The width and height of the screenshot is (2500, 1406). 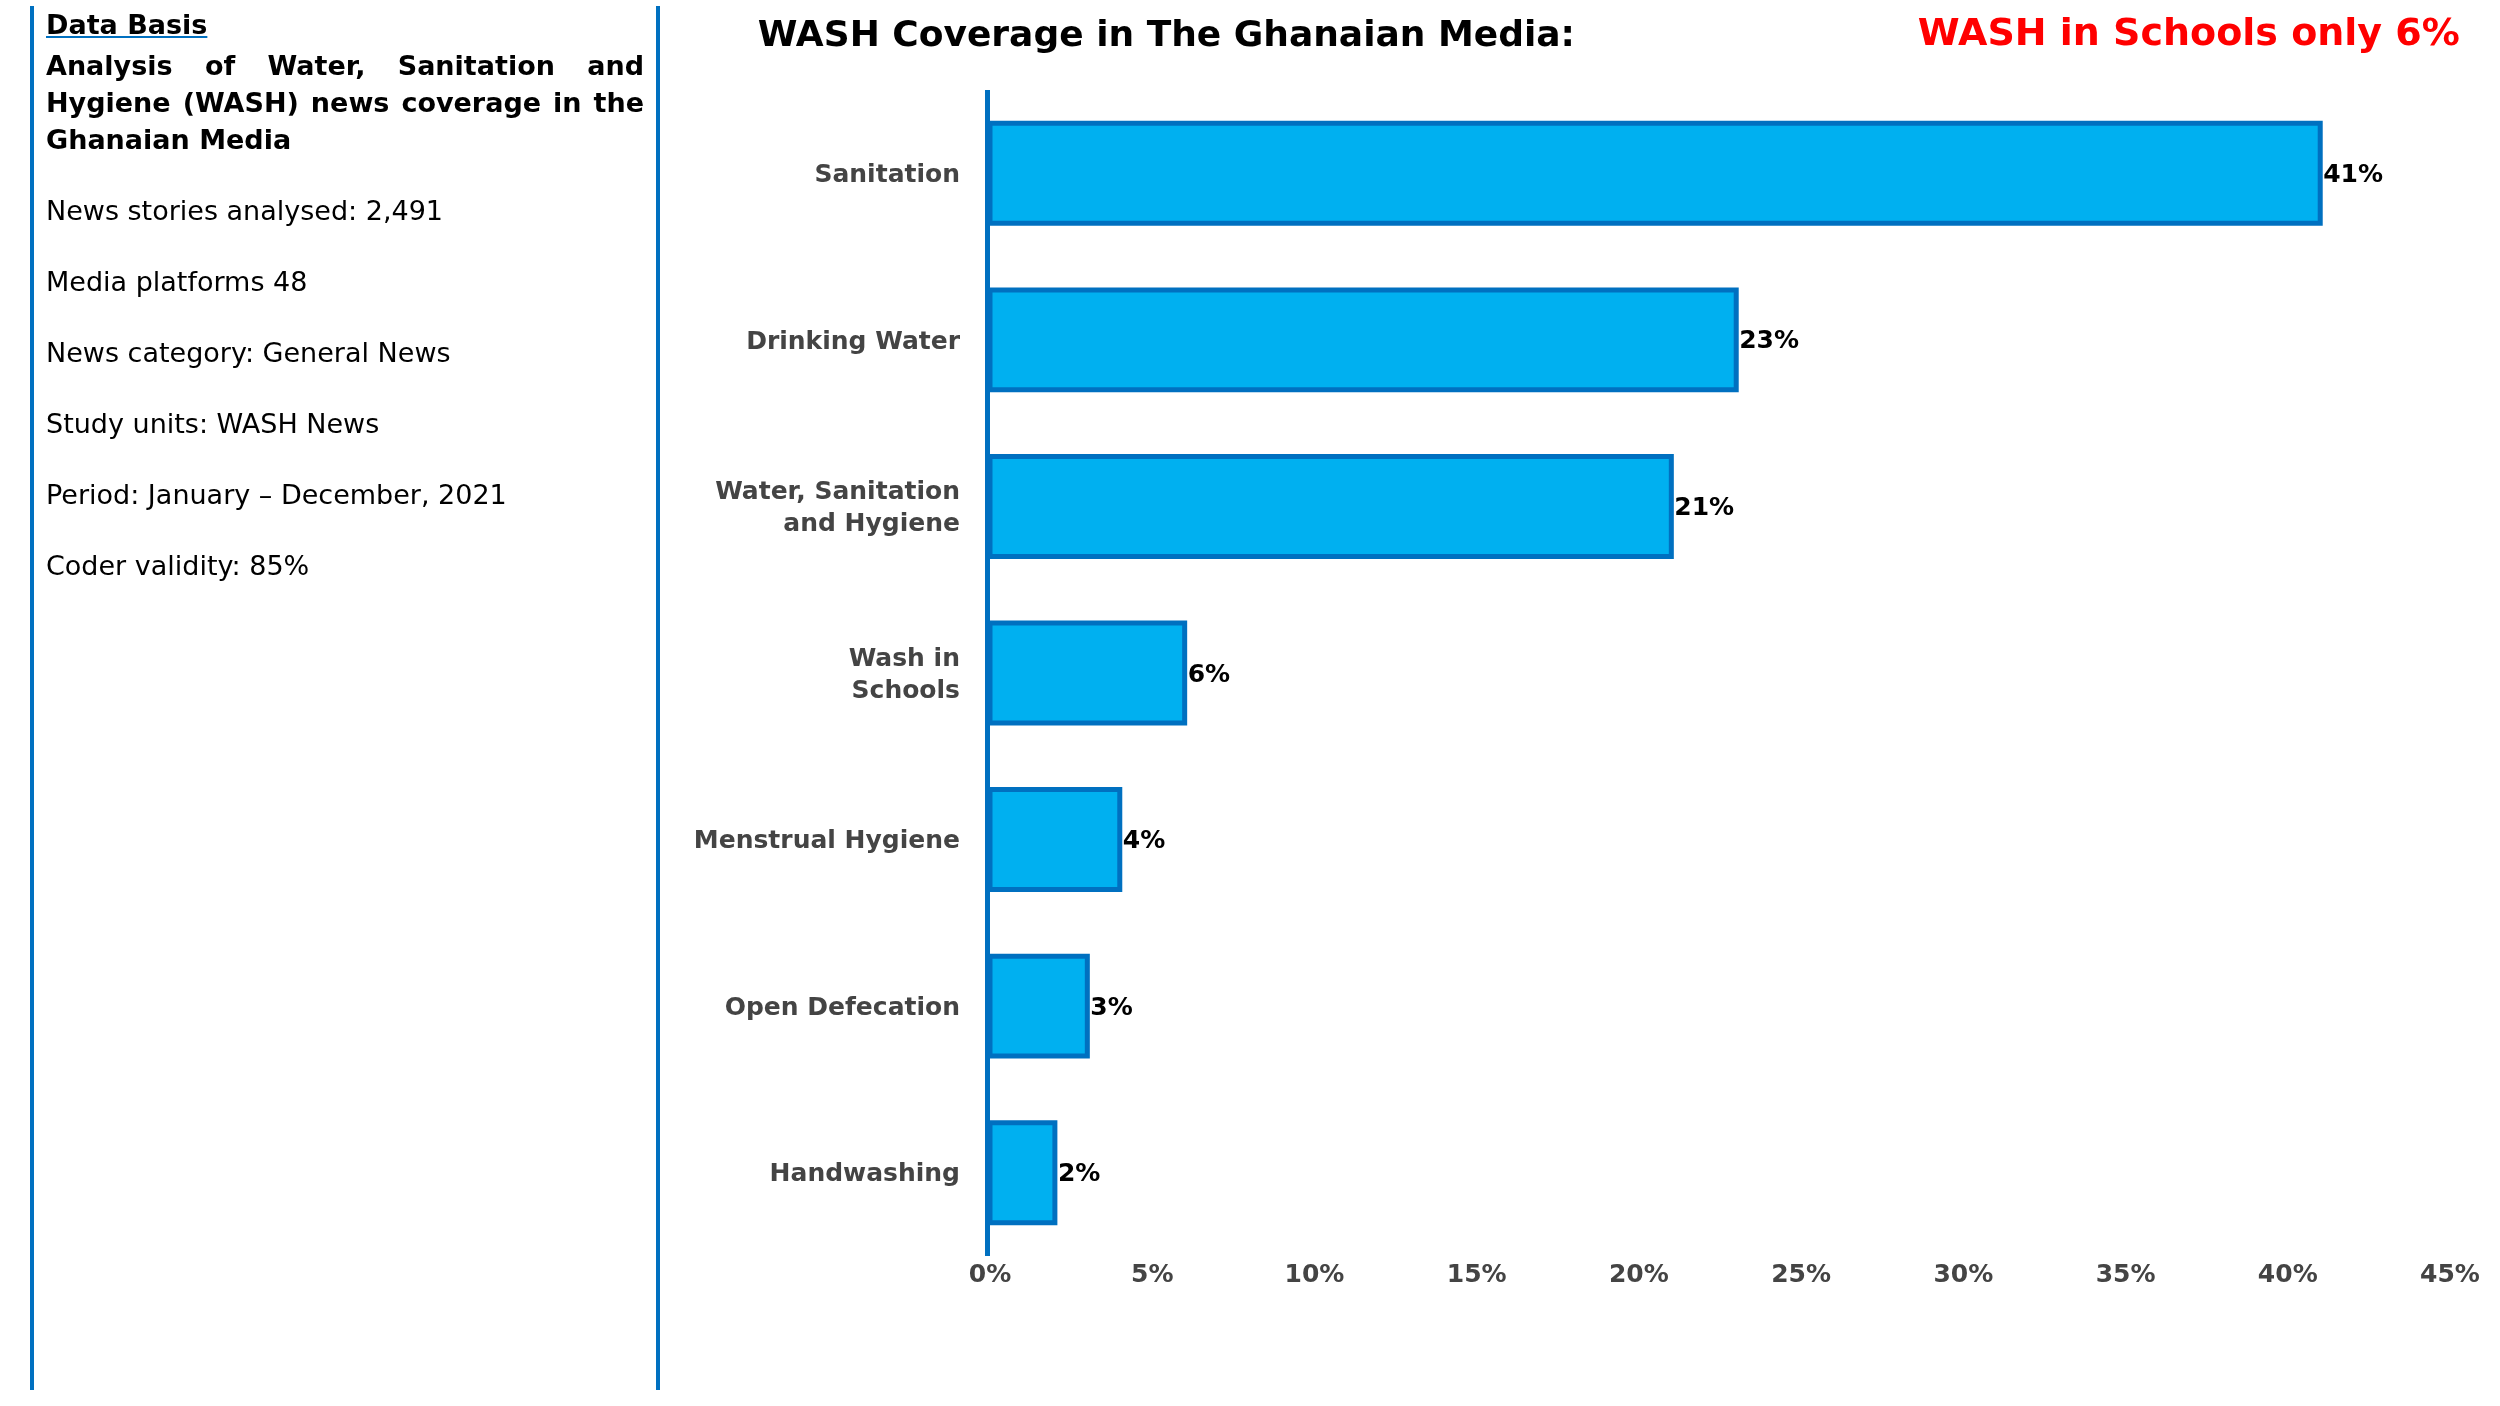 I want to click on chart-title: WASH Coverage in The Ghanaian Media:, so click(x=1166, y=34).